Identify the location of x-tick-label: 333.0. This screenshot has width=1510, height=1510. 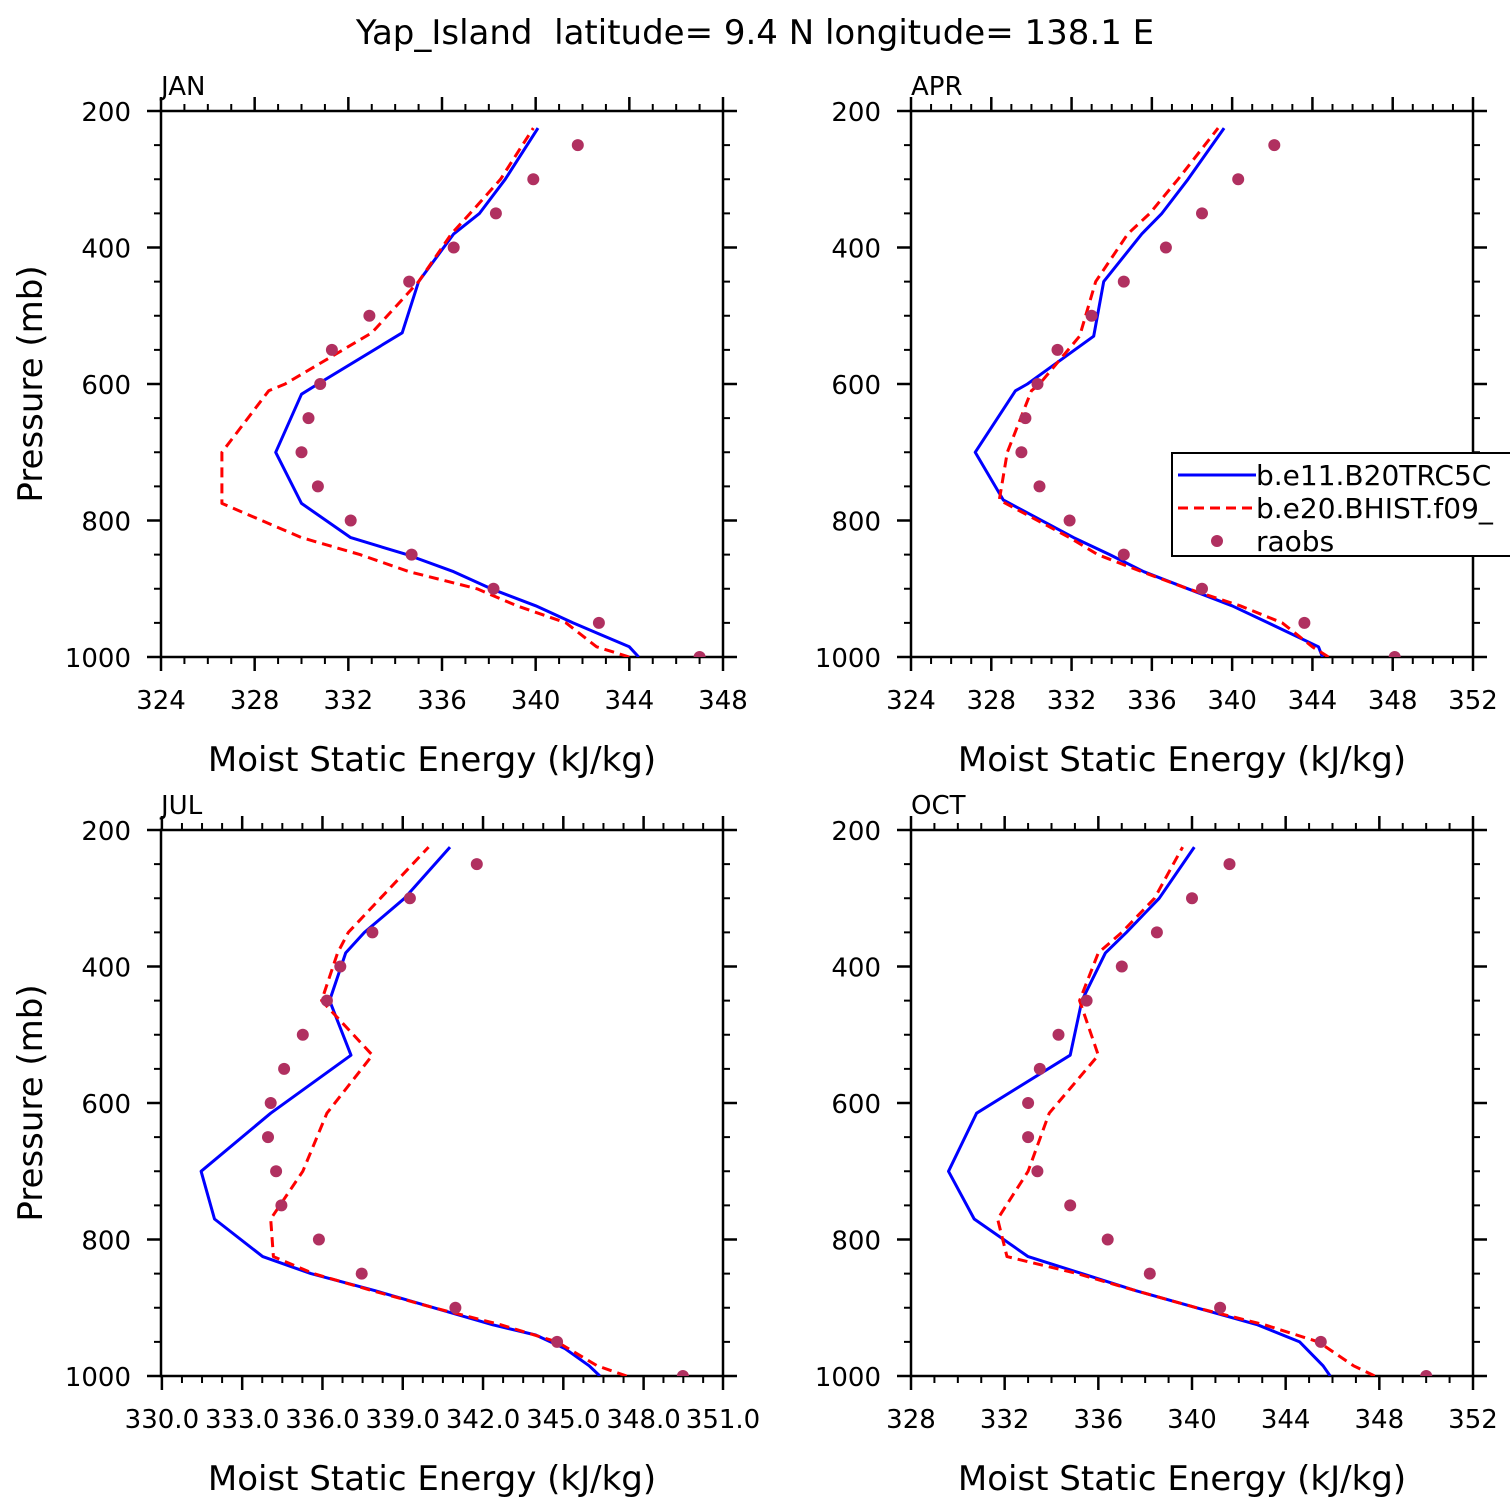
(242, 1420).